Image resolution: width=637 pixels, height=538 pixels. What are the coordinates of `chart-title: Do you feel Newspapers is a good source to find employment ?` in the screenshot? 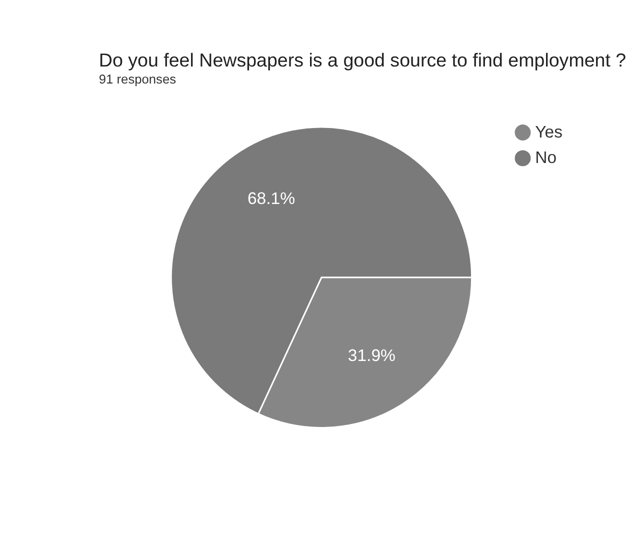 It's located at (362, 60).